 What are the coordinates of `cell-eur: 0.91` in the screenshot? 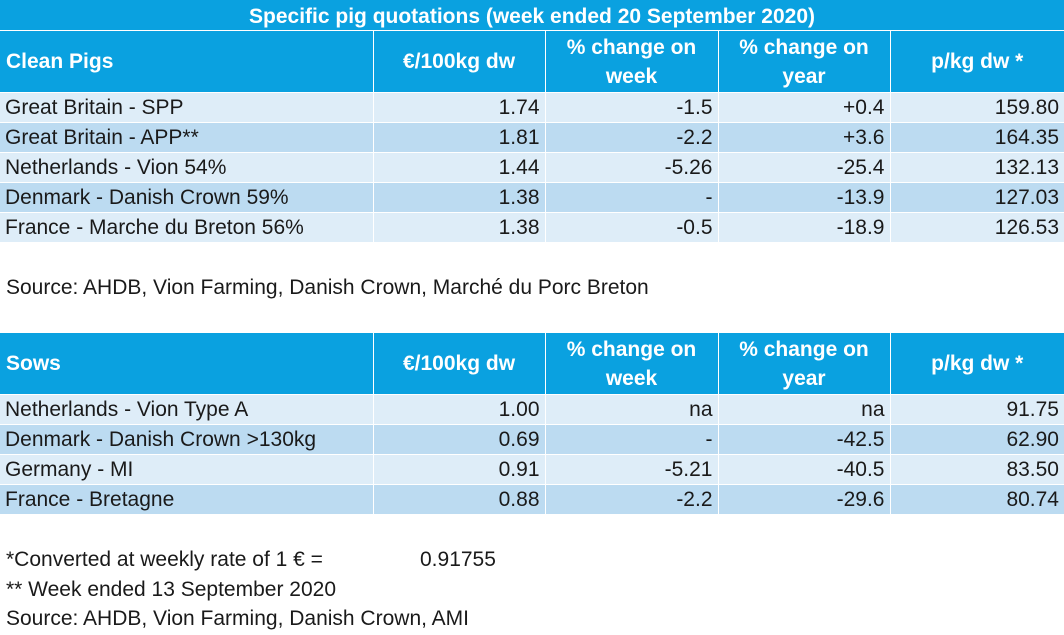 It's located at (458, 469).